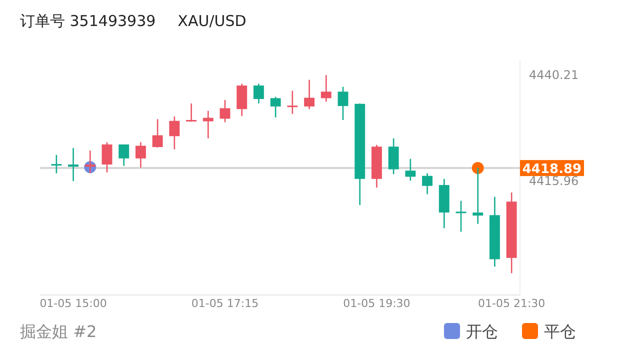  Describe the element at coordinates (225, 303) in the screenshot. I see `x-tick-label: 01-05 17:15` at that location.